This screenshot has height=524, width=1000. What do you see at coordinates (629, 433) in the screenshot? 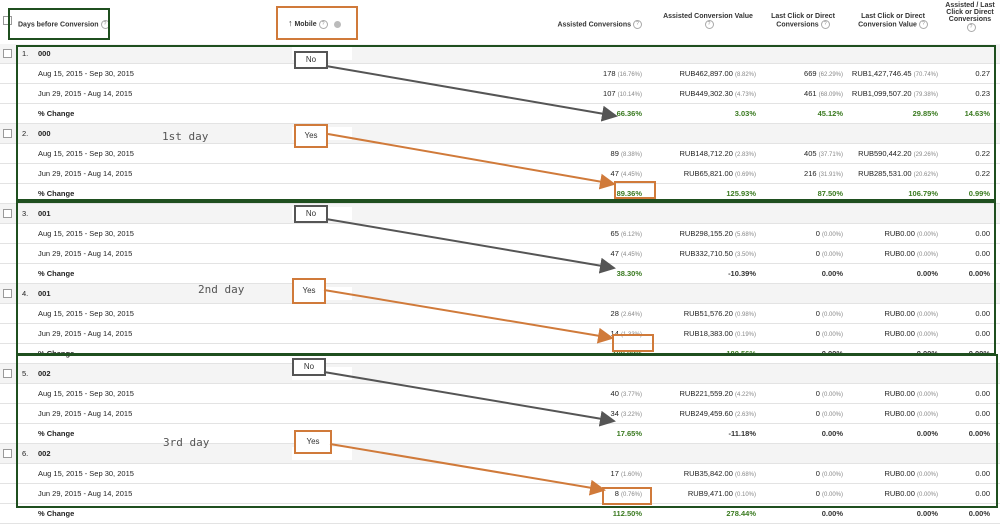
I see `change-c1: 17.65%` at bounding box center [629, 433].